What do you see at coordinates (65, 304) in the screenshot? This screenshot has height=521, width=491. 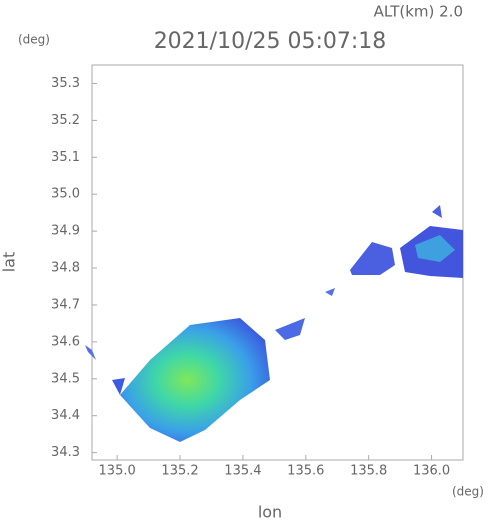 I see `y-tick-label: 34.7` at bounding box center [65, 304].